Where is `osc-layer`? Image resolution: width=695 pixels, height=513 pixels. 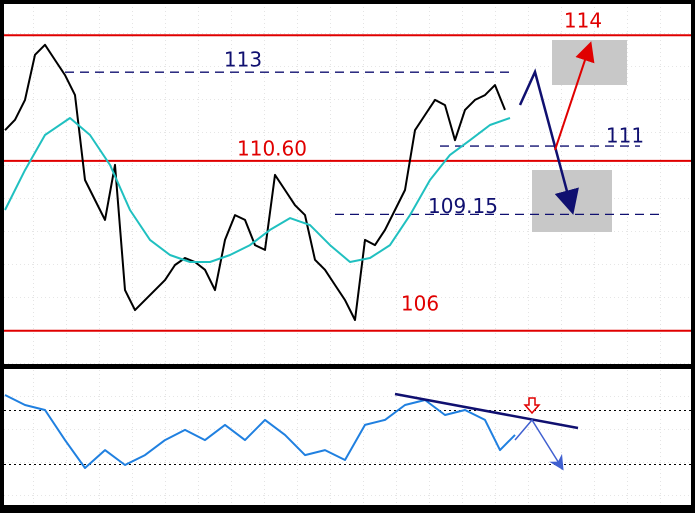
osc-layer is located at coordinates (347, 431).